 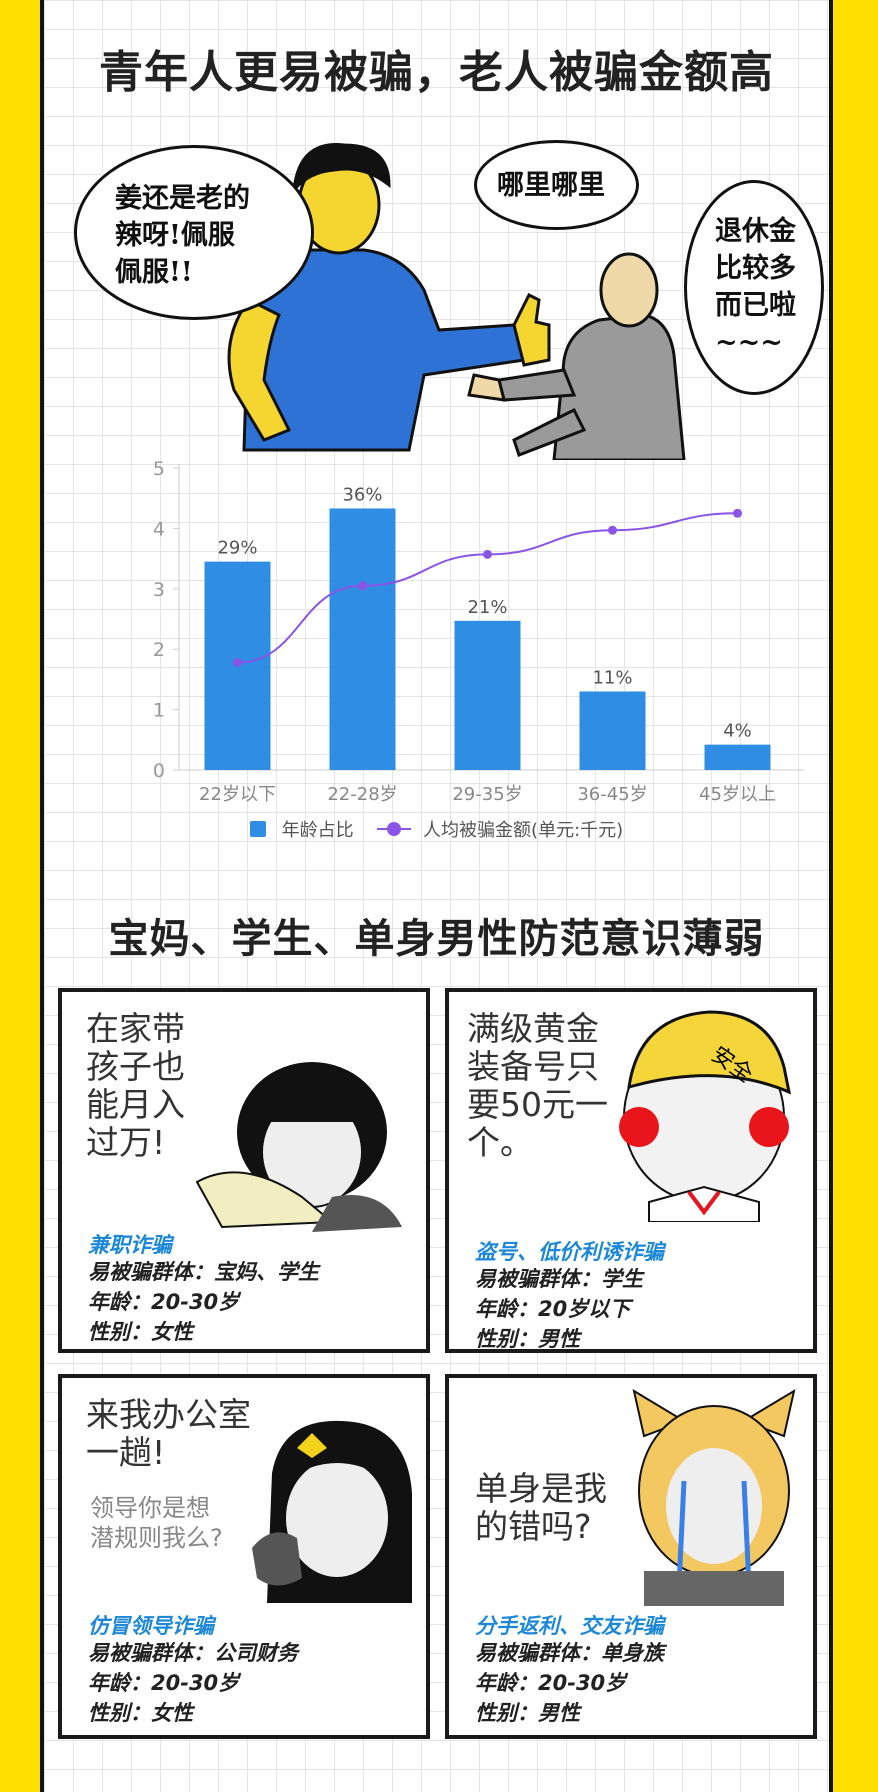 What do you see at coordinates (159, 590) in the screenshot?
I see `y-tick-label: 3` at bounding box center [159, 590].